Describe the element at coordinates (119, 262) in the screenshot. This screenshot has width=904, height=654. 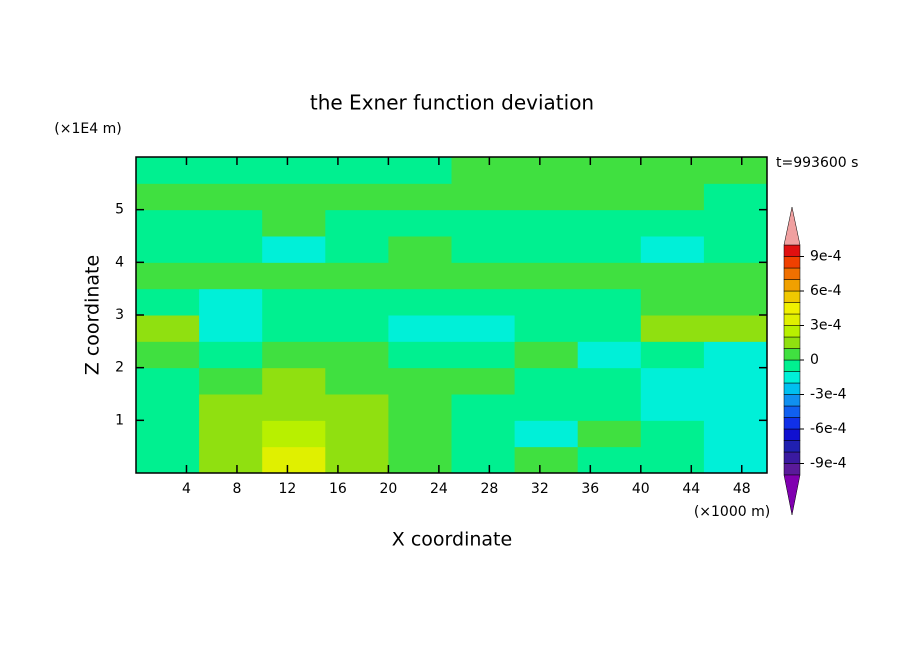
I see `y-tick-label: 4` at that location.